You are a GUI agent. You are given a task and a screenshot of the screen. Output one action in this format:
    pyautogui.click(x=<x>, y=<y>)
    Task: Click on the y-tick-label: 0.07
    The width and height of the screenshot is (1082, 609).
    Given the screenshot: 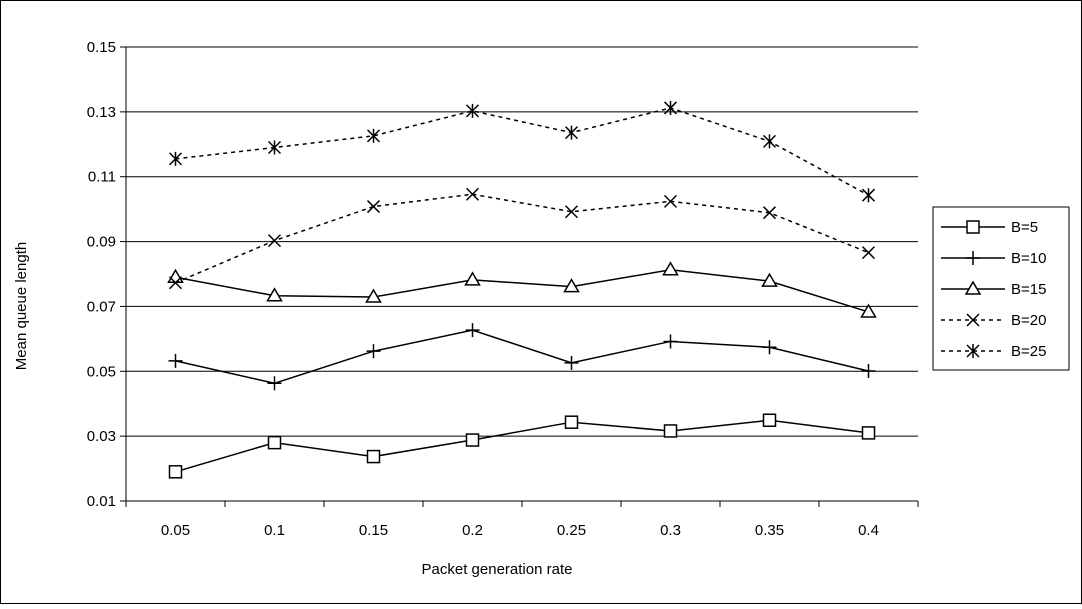 What is the action you would take?
    pyautogui.click(x=101, y=306)
    